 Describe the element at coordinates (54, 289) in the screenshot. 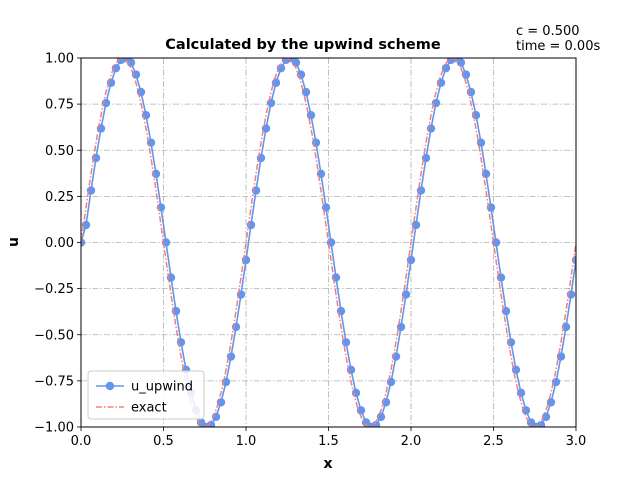

I see `y-tick-label: −0.25` at that location.